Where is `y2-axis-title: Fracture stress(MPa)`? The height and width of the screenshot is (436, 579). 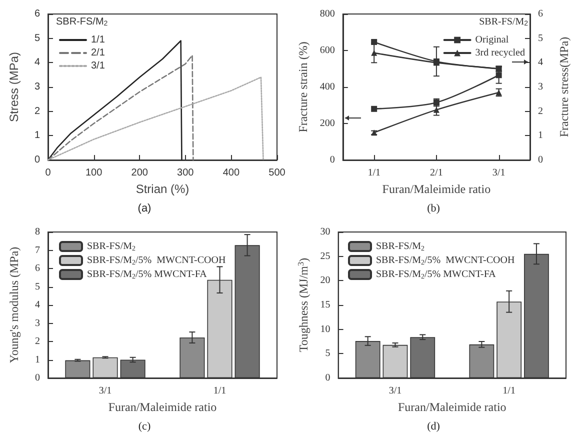 y2-axis-title: Fracture stress(MPa) is located at coordinates (564, 87).